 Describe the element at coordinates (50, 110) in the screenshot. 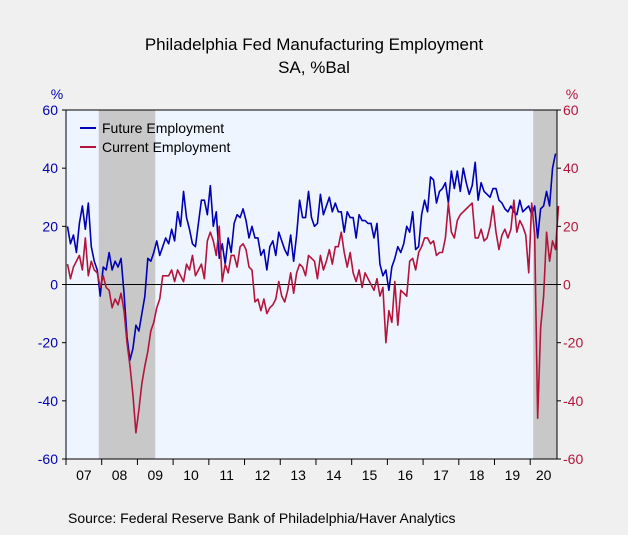

I see `left-y-tick-label: 60` at that location.